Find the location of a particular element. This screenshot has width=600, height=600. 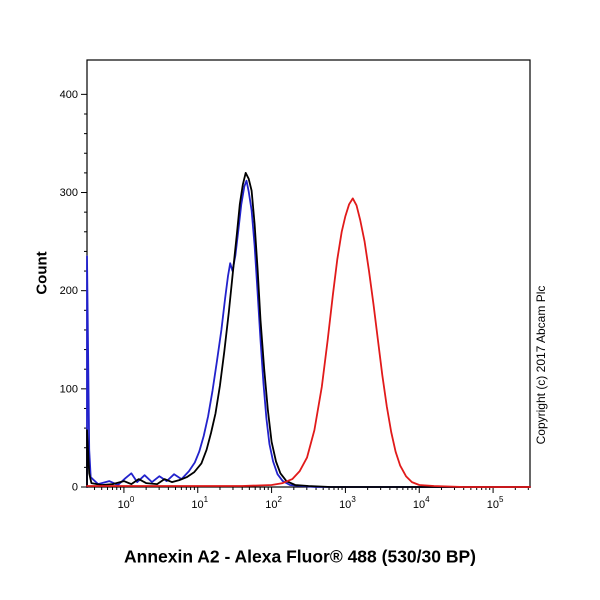

y-tick-label: 400 is located at coordinates (69, 95).